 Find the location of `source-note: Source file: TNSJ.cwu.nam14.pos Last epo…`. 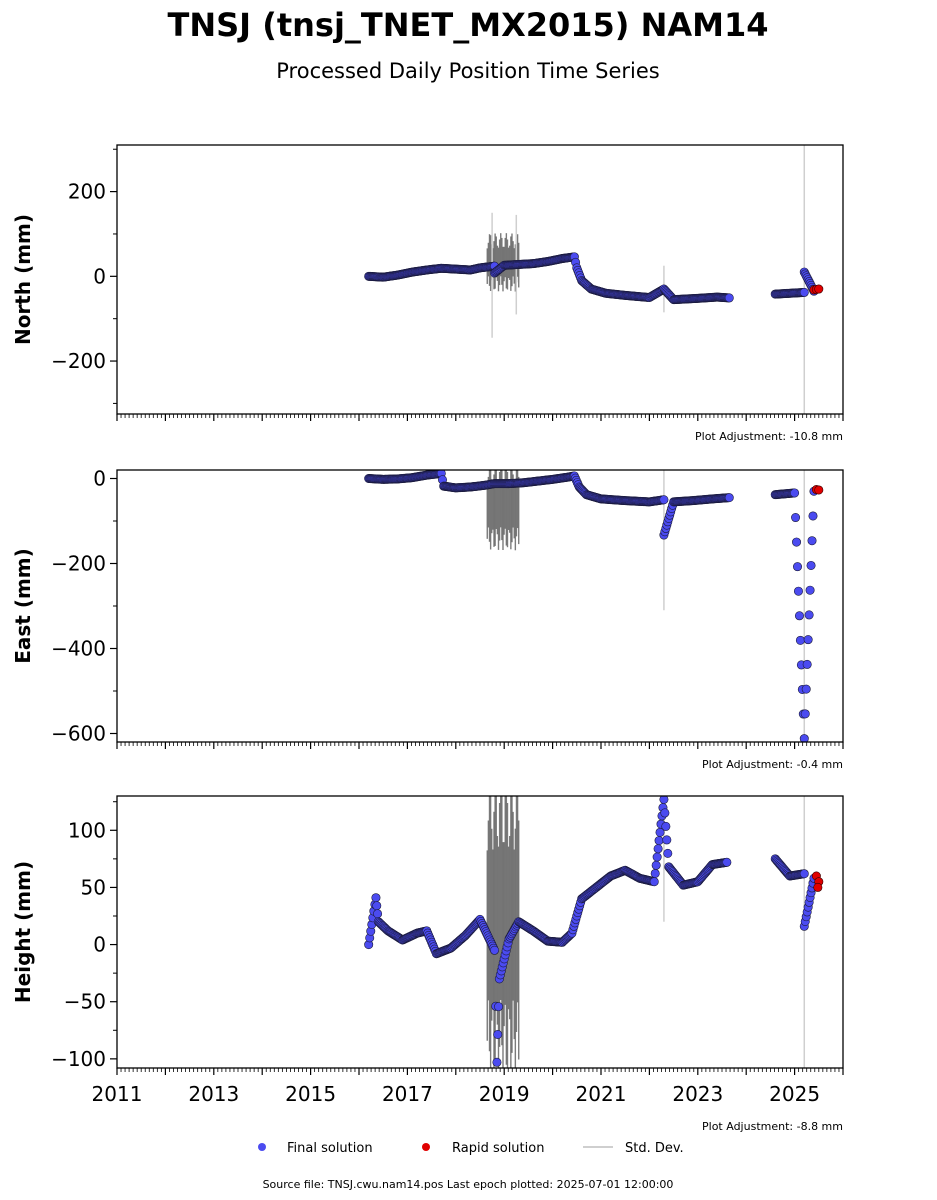

source-note: Source file: TNSJ.cwu.nam14.pos Last epo… is located at coordinates (468, 1184).